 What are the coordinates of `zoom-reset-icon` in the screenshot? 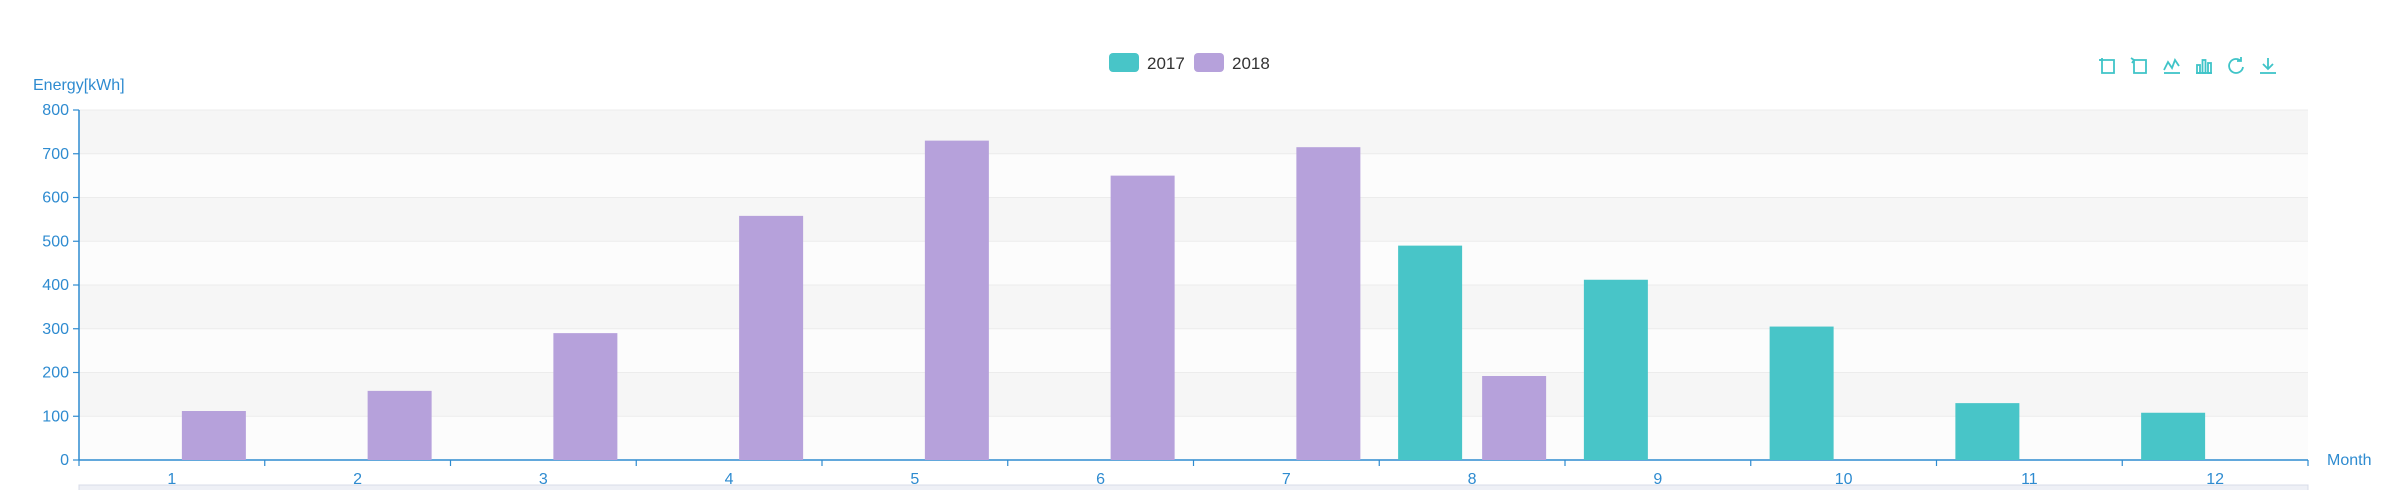 It's located at (2138, 65).